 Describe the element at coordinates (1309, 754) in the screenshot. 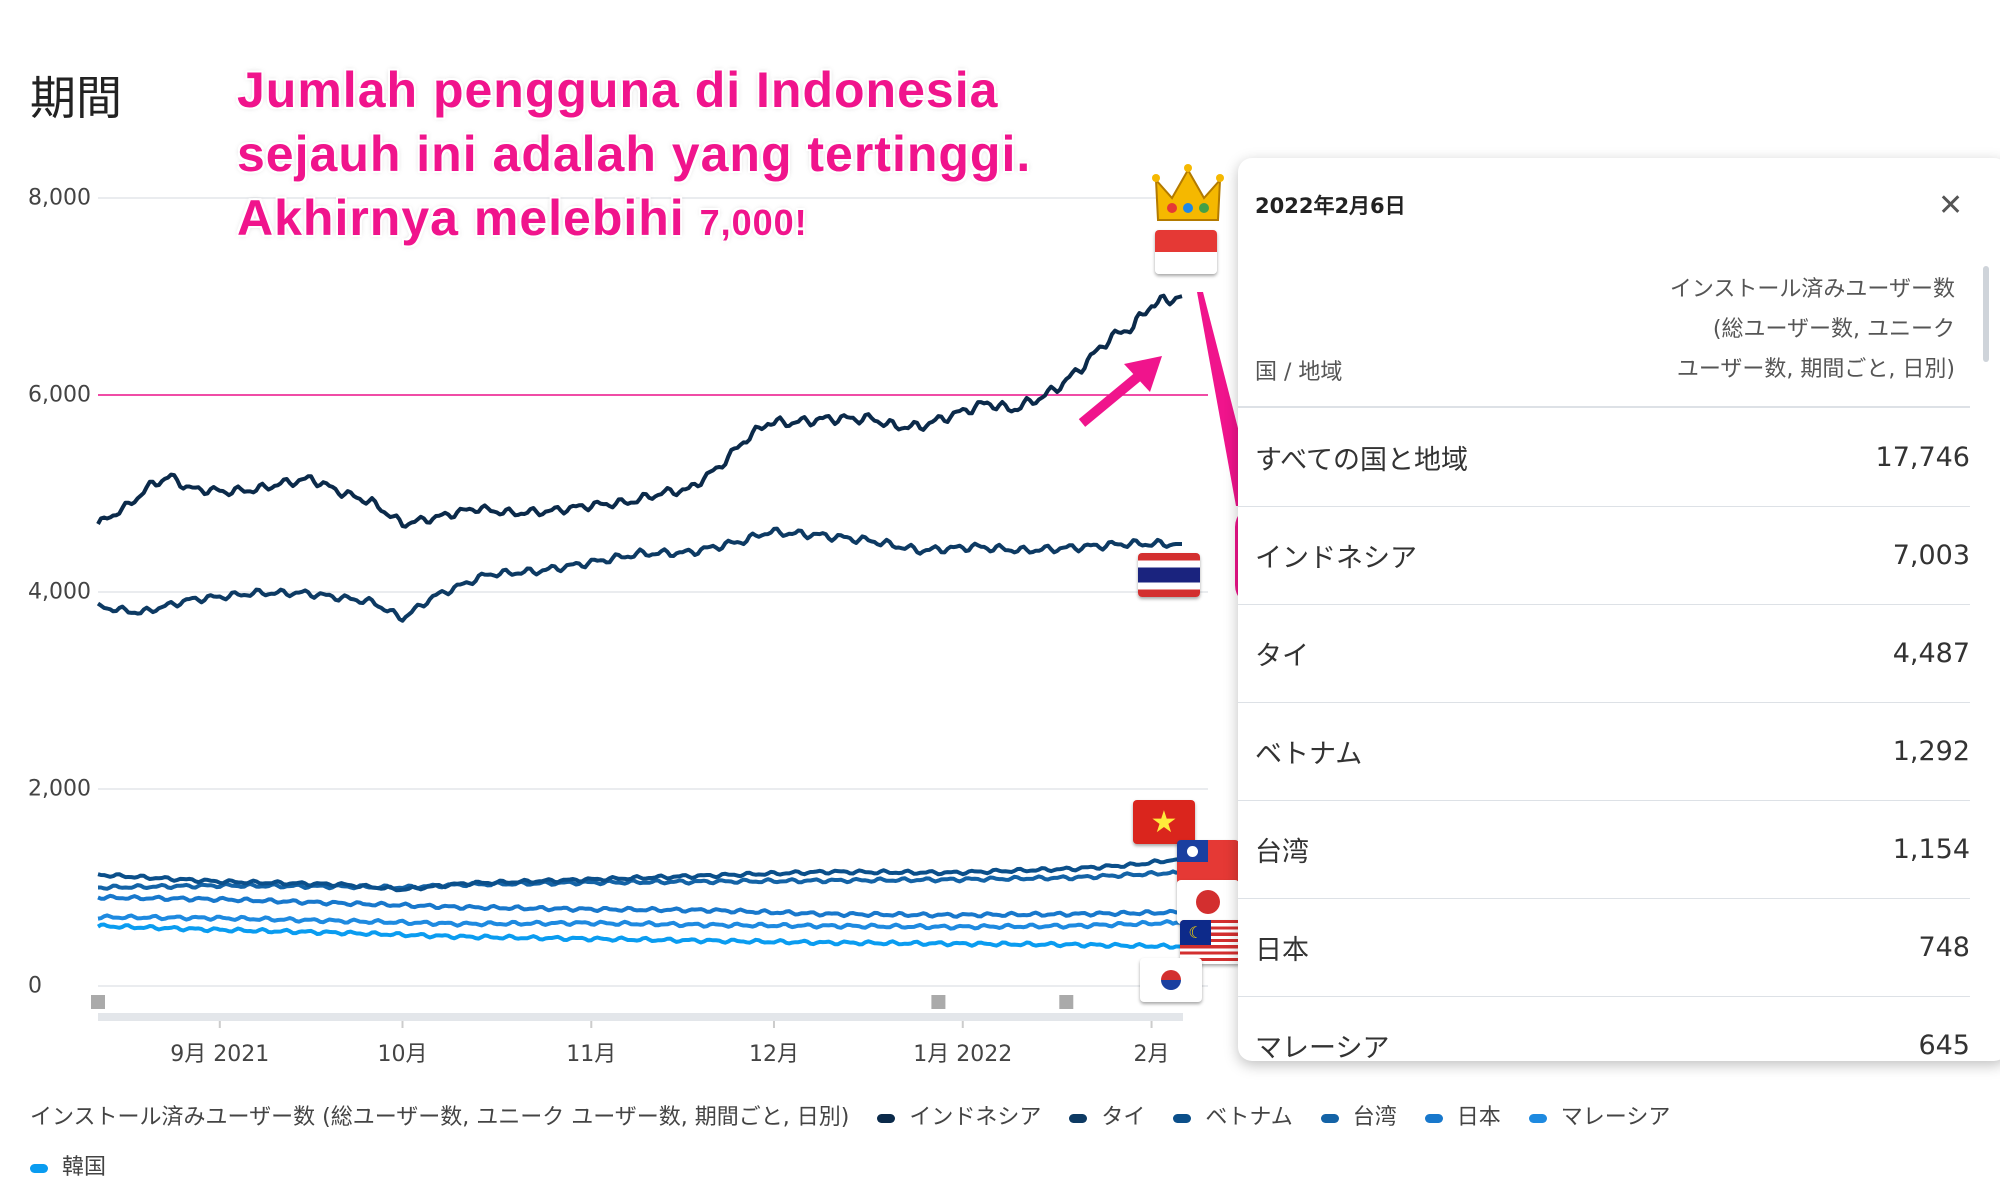

I see `row-country: ベトナム` at that location.